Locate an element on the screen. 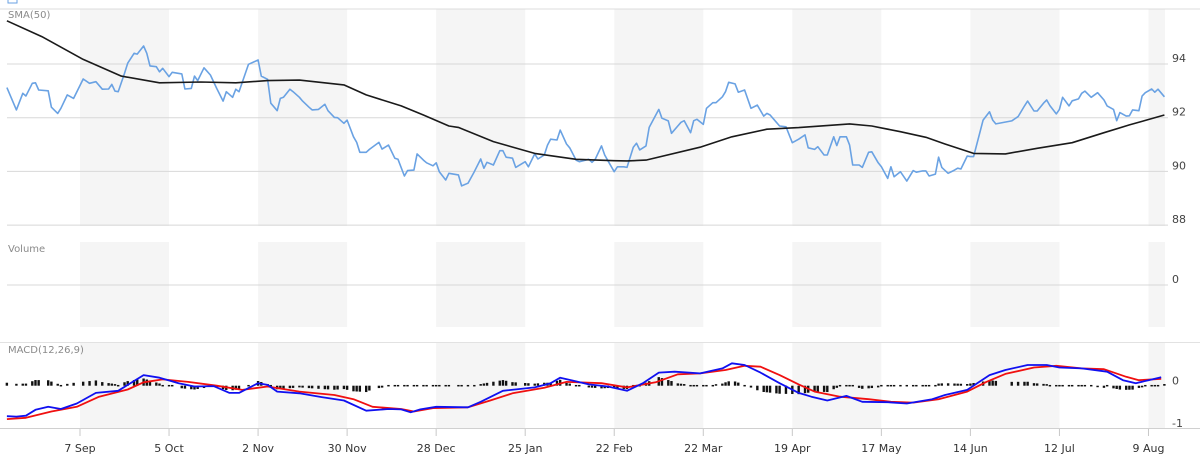 The height and width of the screenshot is (464, 1200). price-axis-label: 92 is located at coordinates (1179, 112).